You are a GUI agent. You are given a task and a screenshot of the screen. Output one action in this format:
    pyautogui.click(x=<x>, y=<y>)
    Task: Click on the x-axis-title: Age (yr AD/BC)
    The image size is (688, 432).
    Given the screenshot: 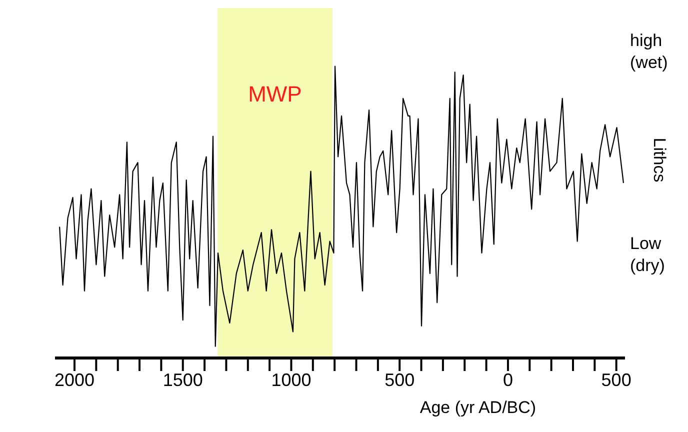 What is the action you would take?
    pyautogui.click(x=478, y=408)
    